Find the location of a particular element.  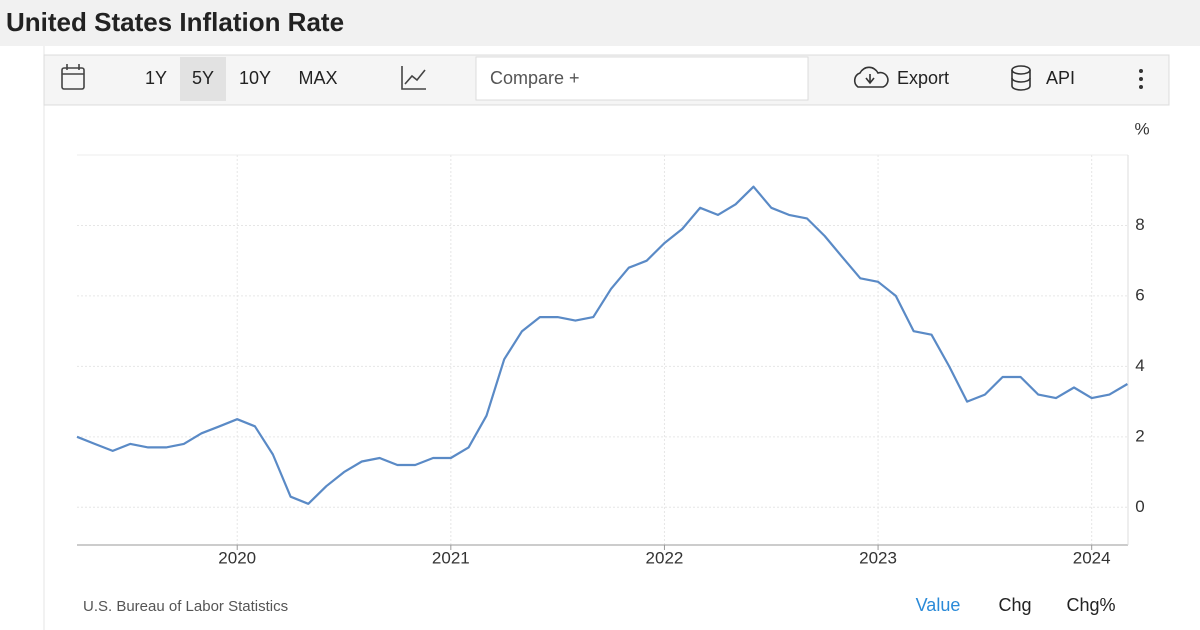

y-tick-label: 2 is located at coordinates (1139, 435).